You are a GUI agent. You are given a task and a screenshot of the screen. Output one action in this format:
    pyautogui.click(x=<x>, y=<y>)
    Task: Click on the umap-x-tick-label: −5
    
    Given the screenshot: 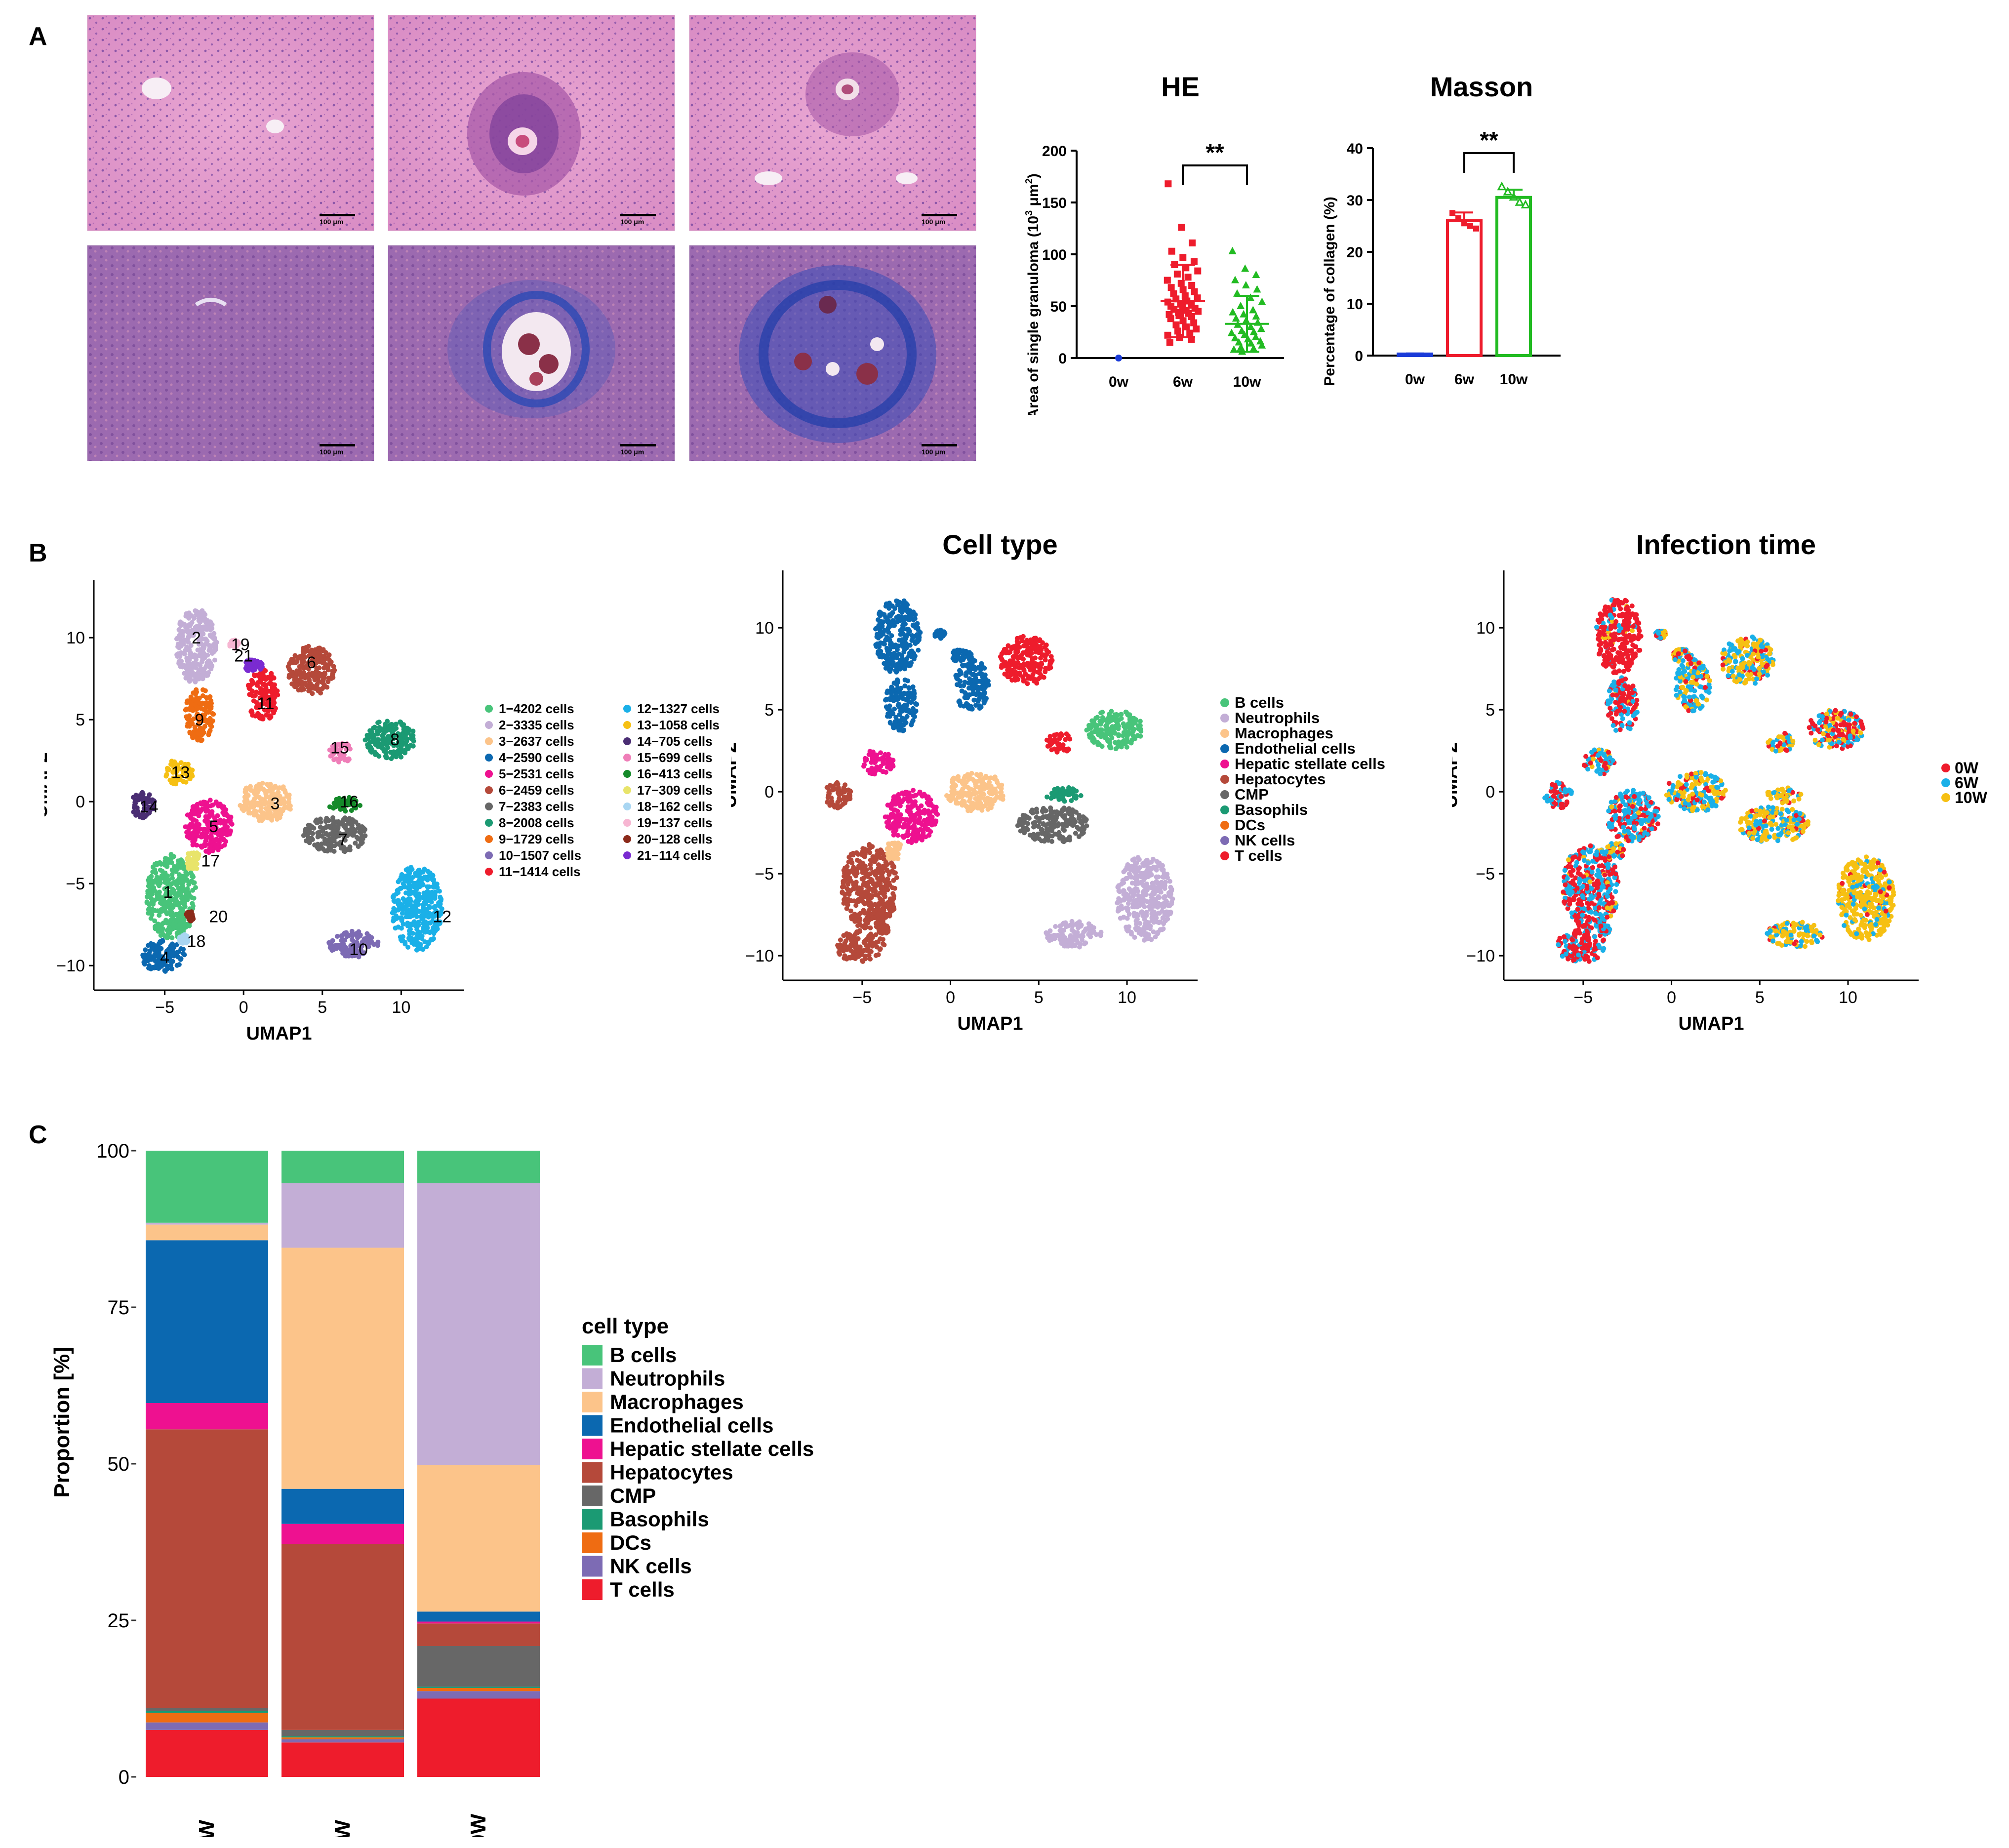 What is the action you would take?
    pyautogui.click(x=862, y=997)
    